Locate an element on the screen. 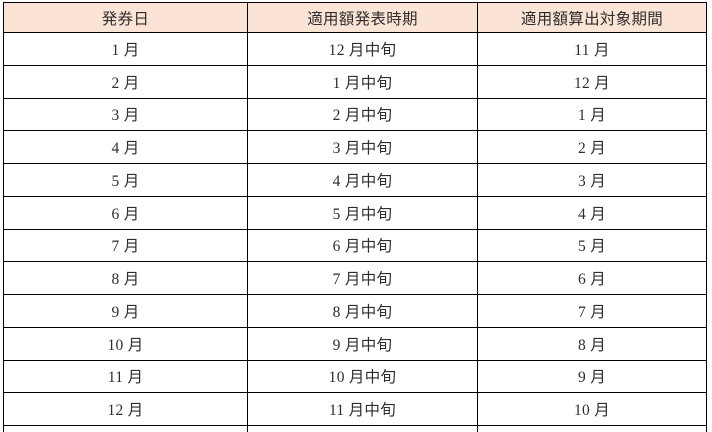  header-row: 発券日 適用額発表時期 適用額算出対象期間 is located at coordinates (355, 17).